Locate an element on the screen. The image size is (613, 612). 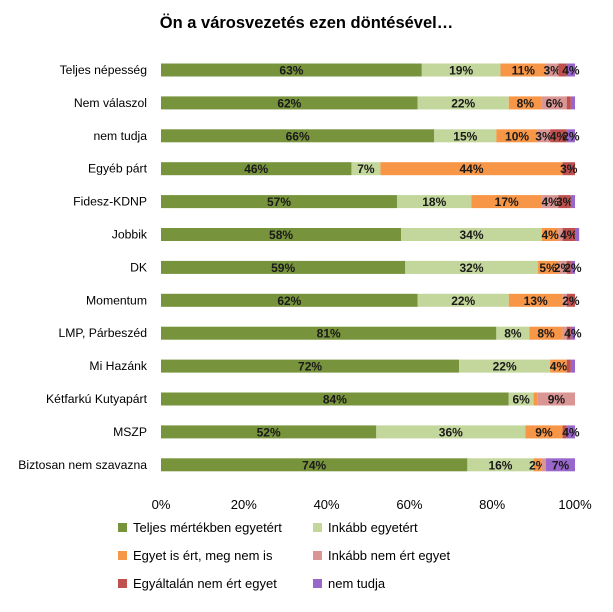
data-label: 10% is located at coordinates (517, 136).